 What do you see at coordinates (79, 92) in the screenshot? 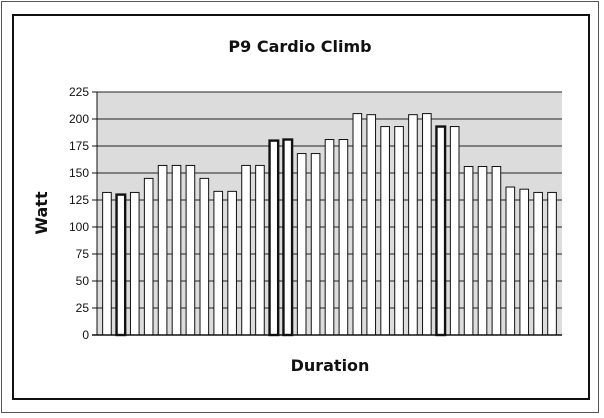
I see `y-tick-label: 225` at bounding box center [79, 92].